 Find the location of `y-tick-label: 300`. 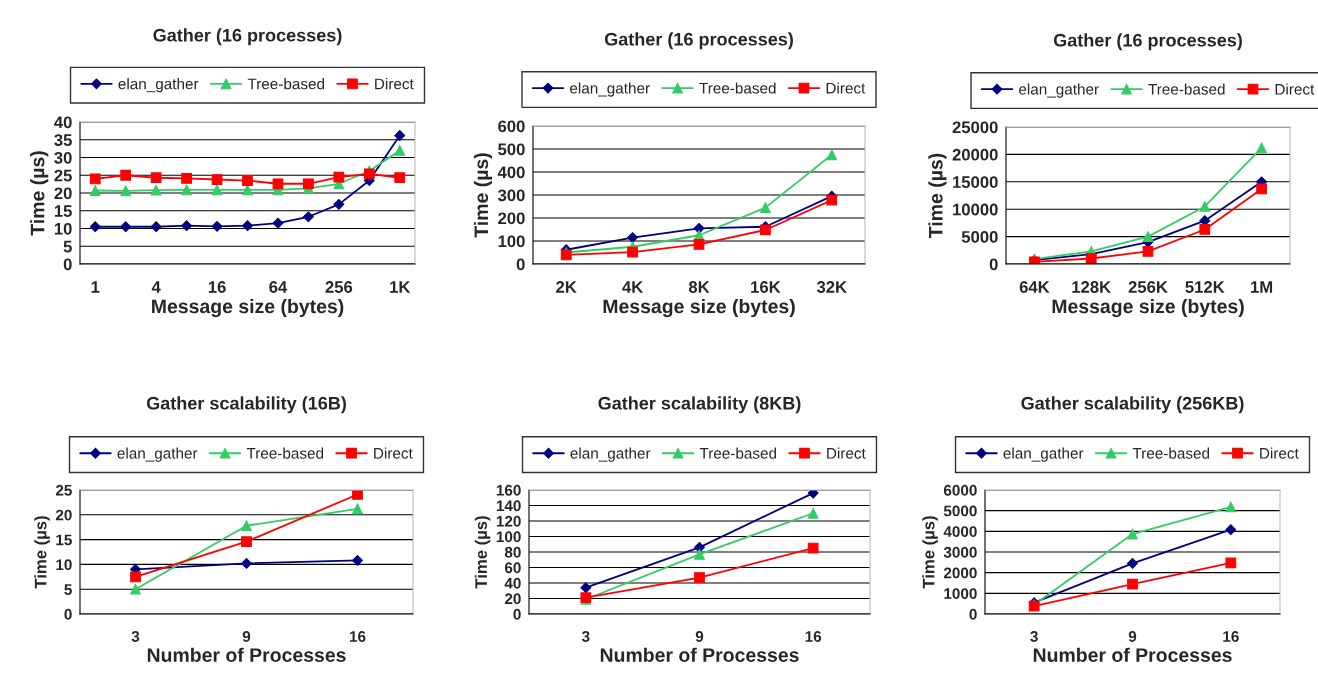

y-tick-label: 300 is located at coordinates (511, 195).